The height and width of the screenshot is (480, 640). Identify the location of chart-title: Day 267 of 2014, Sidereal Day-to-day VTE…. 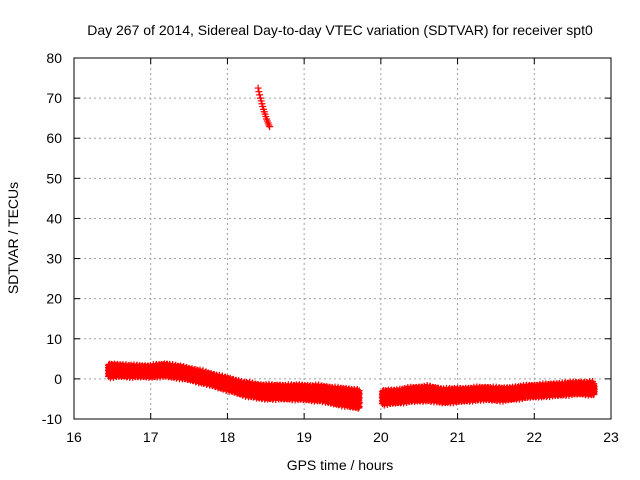
(340, 30).